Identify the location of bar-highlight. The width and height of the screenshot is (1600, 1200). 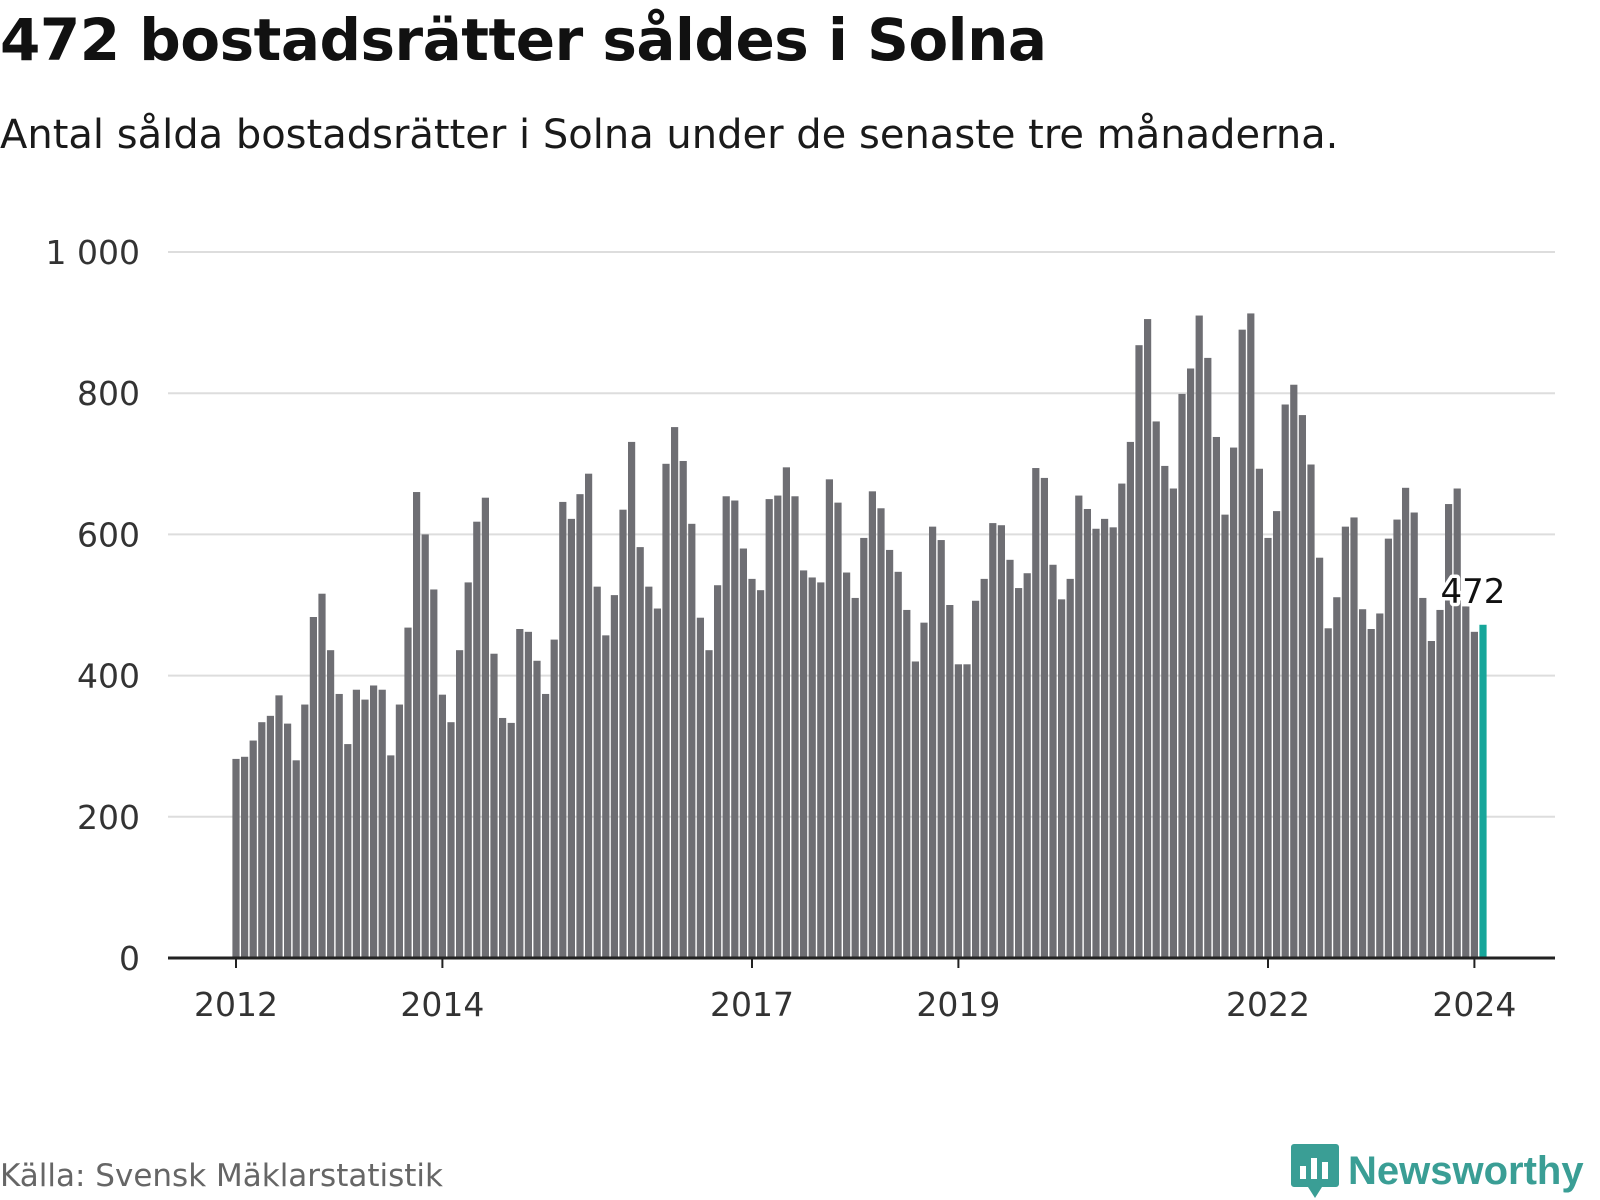
(1483, 791).